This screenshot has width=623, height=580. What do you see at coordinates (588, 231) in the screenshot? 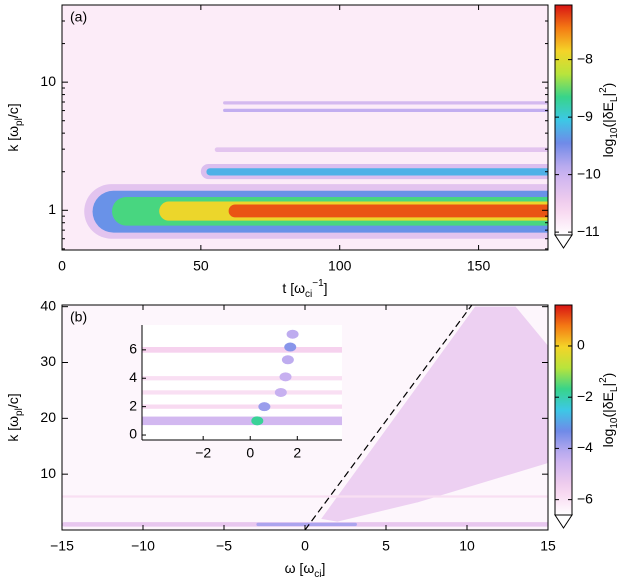
I see `colorbar-tick-label: −11` at bounding box center [588, 231].